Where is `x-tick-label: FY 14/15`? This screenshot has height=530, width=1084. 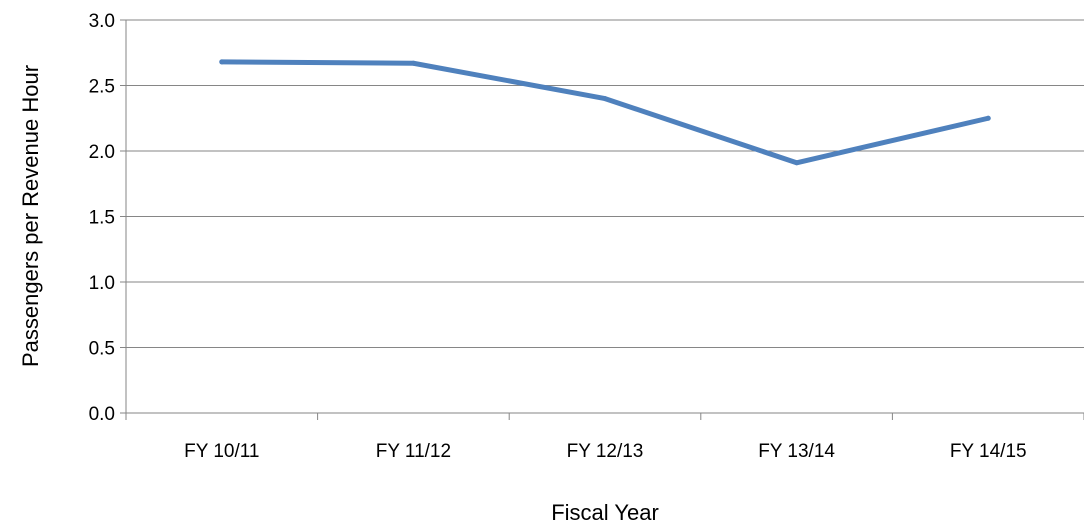 x-tick-label: FY 14/15 is located at coordinates (988, 451).